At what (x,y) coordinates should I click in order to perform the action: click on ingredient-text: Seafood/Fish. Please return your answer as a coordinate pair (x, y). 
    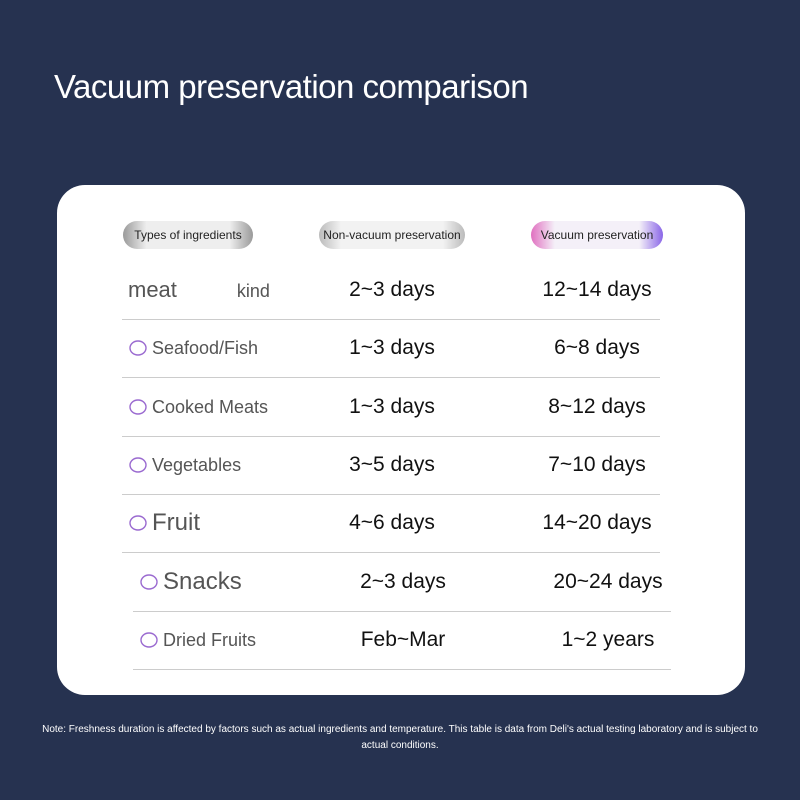
    Looking at the image, I should click on (205, 348).